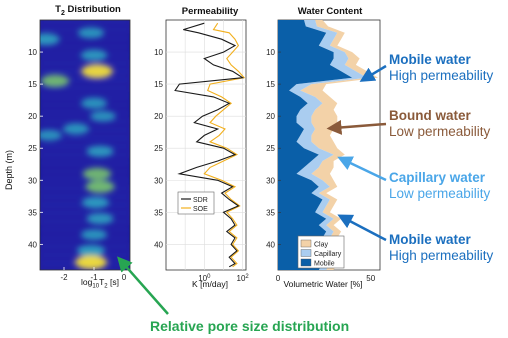 The width and height of the screenshot is (508, 338). What do you see at coordinates (32, 148) in the screenshot?
I see `t2-ytick-label: 25` at bounding box center [32, 148].